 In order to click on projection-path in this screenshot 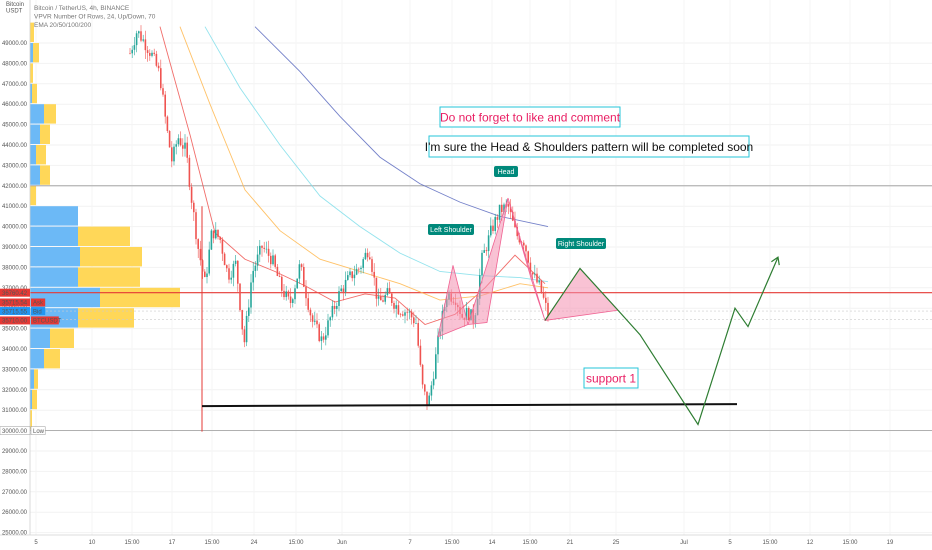, I will do `click(662, 341)`.